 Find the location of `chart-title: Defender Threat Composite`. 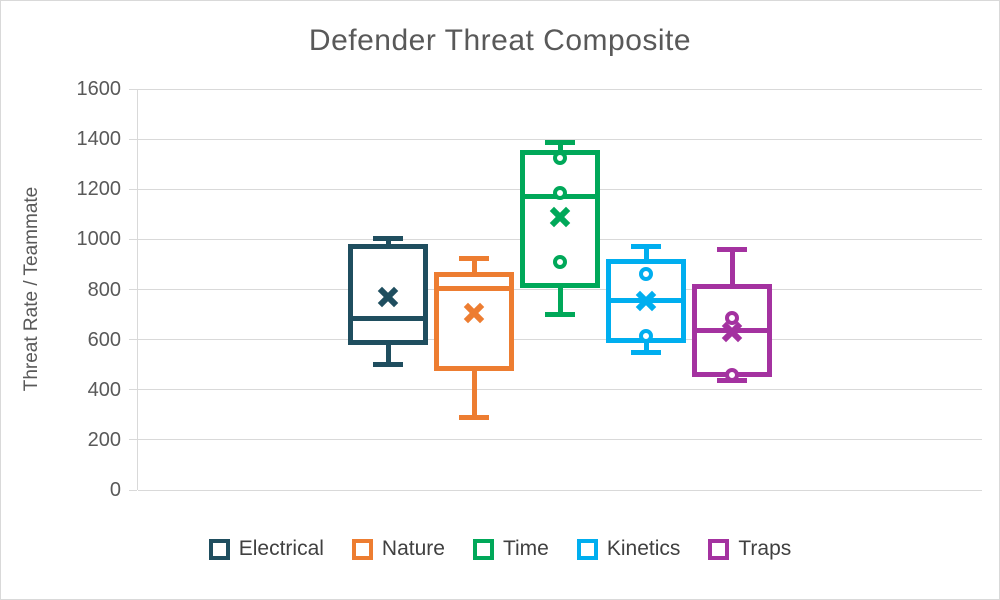

chart-title: Defender Threat Composite is located at coordinates (500, 40).